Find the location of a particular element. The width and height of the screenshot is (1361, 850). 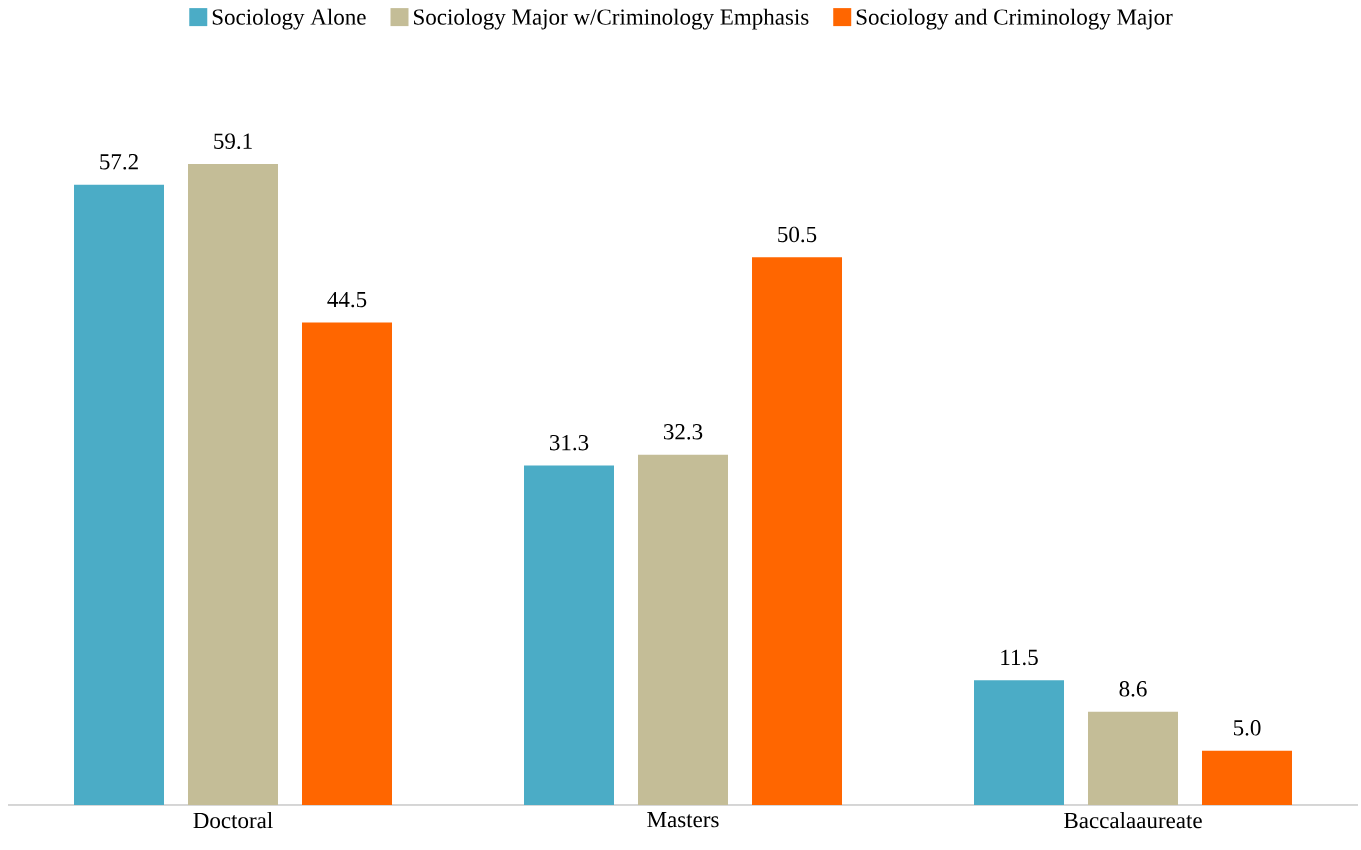

data-label: 11.5 is located at coordinates (1019, 657).